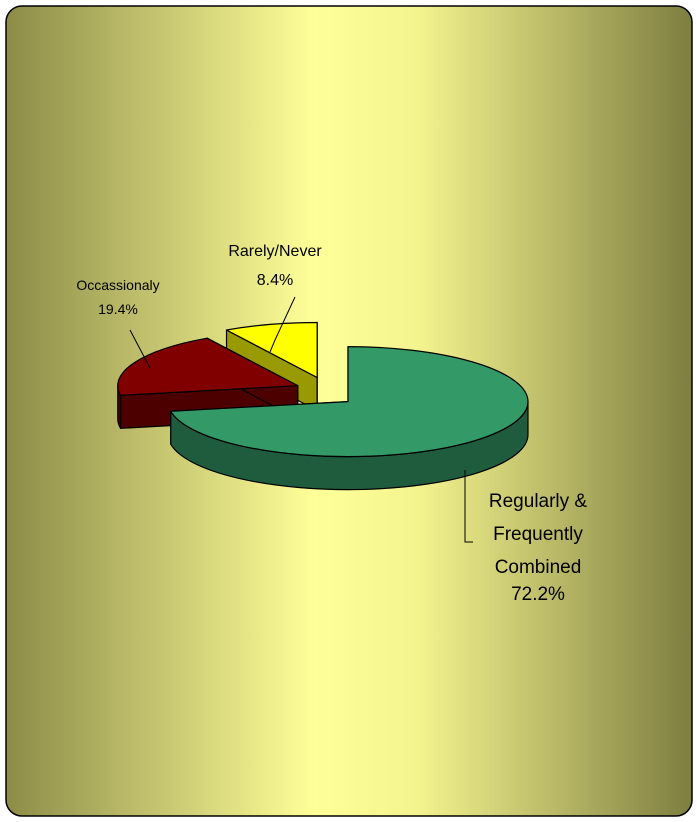 Image resolution: width=697 pixels, height=822 pixels. I want to click on slice-label: Occassionaly, so click(118, 285).